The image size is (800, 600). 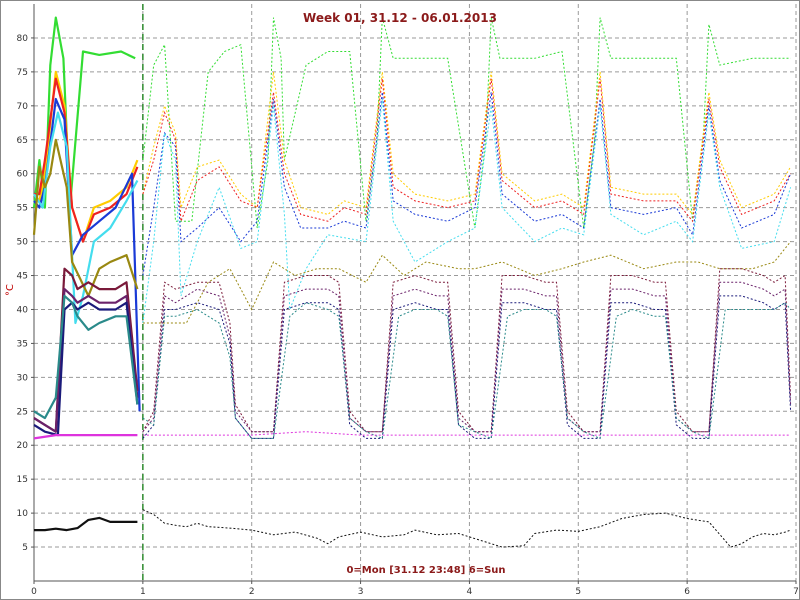 I want to click on series-11-current-line, so click(x=85, y=437).